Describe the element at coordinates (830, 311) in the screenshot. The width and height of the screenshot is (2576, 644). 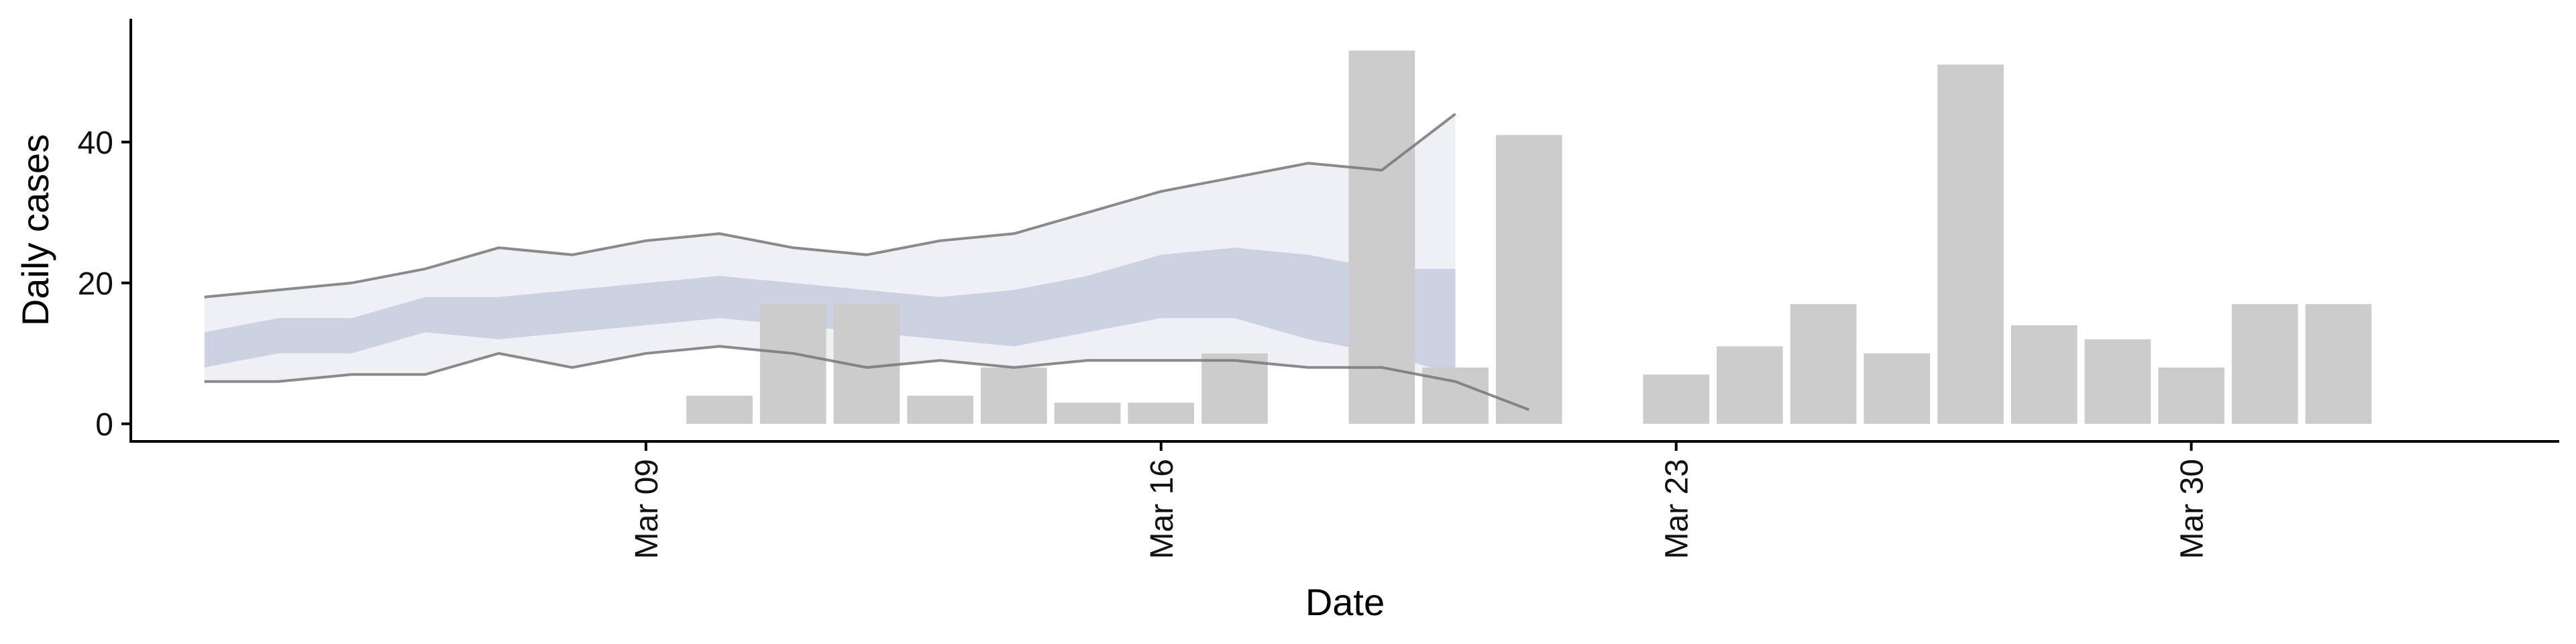
I see `ribbon-50-band` at that location.